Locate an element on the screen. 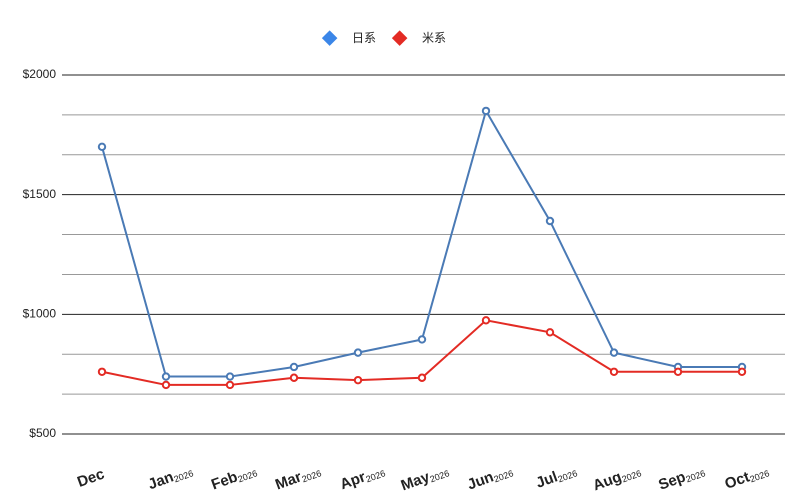 This screenshot has width=800, height=500. x-tick-label: Jun2026 is located at coordinates (490, 478).